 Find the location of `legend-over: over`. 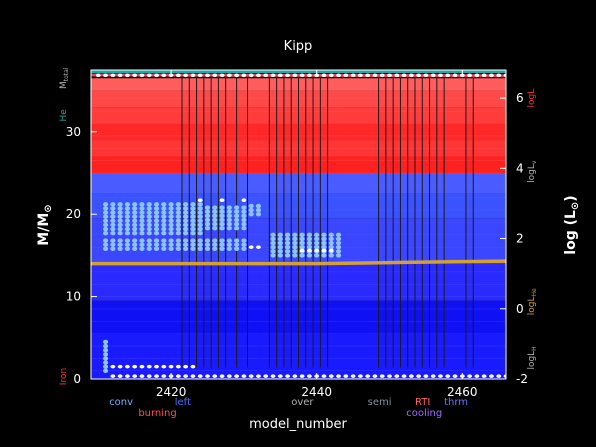

legend-over: over is located at coordinates (302, 402).